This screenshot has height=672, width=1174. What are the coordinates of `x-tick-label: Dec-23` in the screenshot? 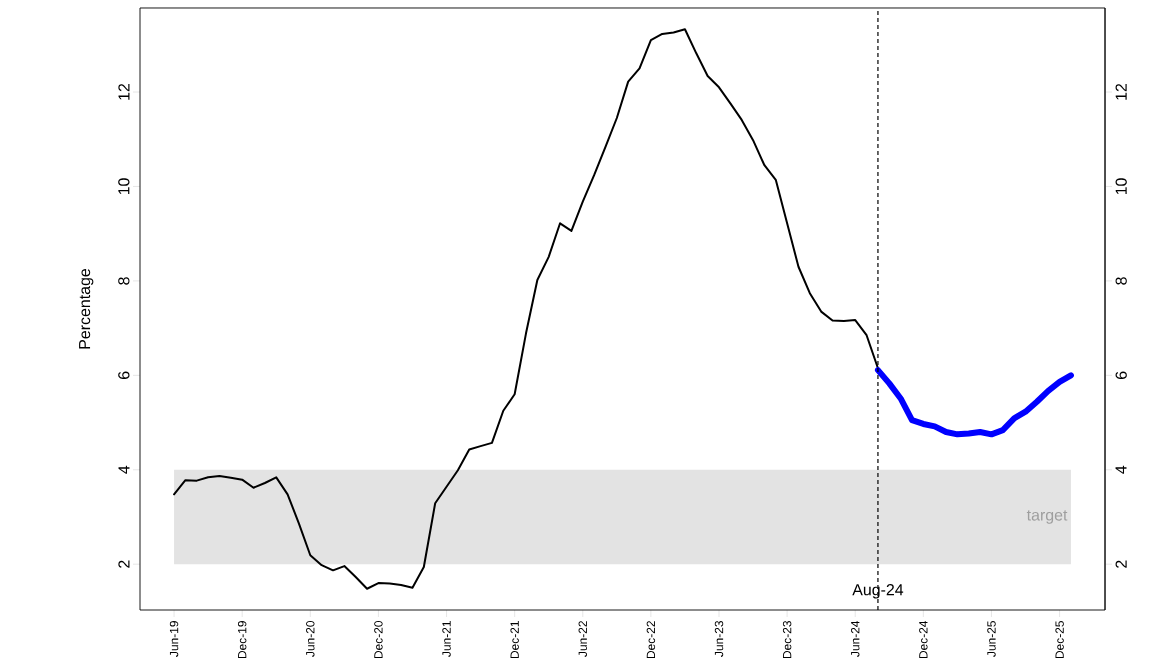 It's located at (787, 640).